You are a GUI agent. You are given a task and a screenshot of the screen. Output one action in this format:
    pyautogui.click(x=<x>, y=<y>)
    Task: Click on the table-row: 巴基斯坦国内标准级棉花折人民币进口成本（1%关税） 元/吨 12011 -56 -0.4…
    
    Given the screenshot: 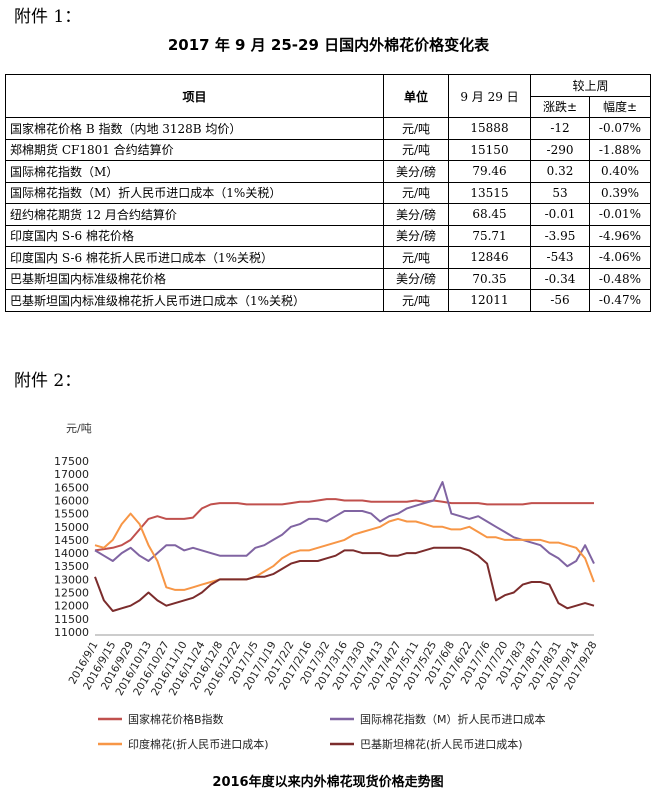 What is the action you would take?
    pyautogui.click(x=328, y=300)
    